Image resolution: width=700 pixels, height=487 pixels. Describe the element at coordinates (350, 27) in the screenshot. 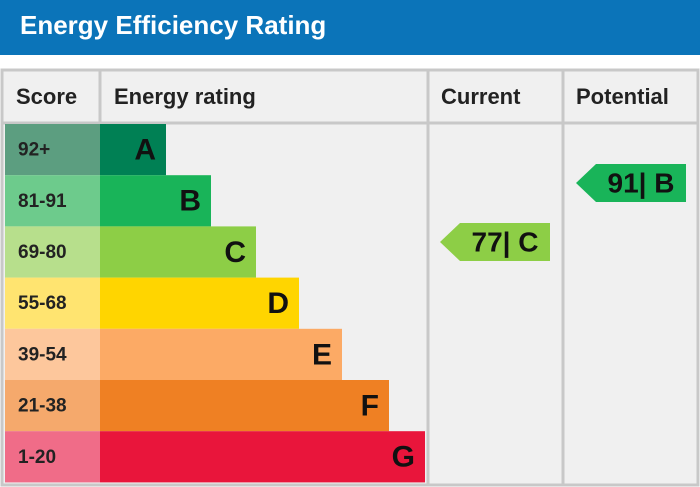

I see `header-bar` at that location.